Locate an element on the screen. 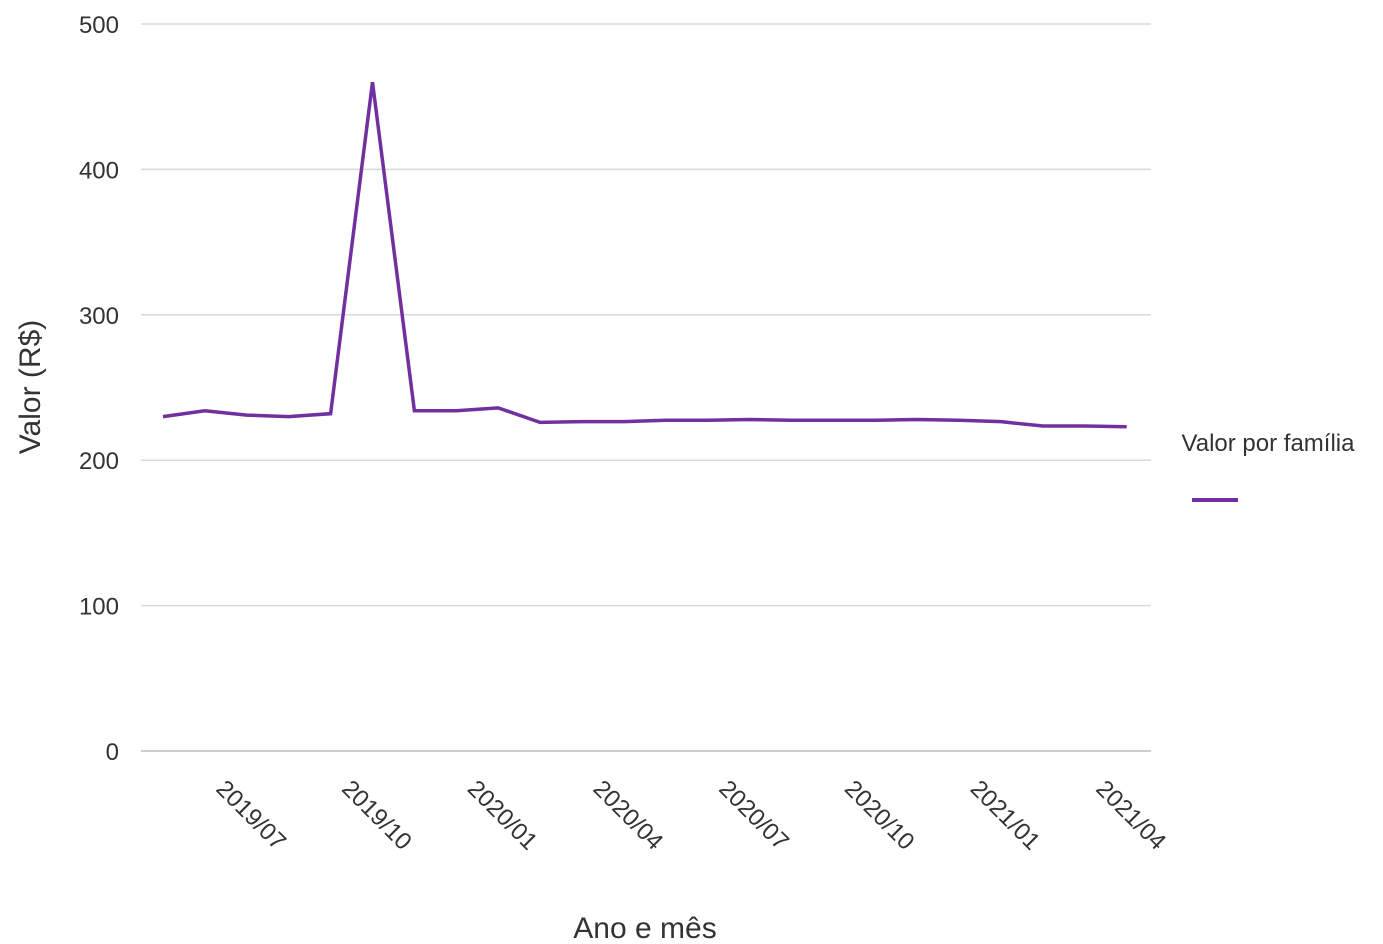 The width and height of the screenshot is (1383, 944). x-tick-label: 2021/01 is located at coordinates (1005, 815).